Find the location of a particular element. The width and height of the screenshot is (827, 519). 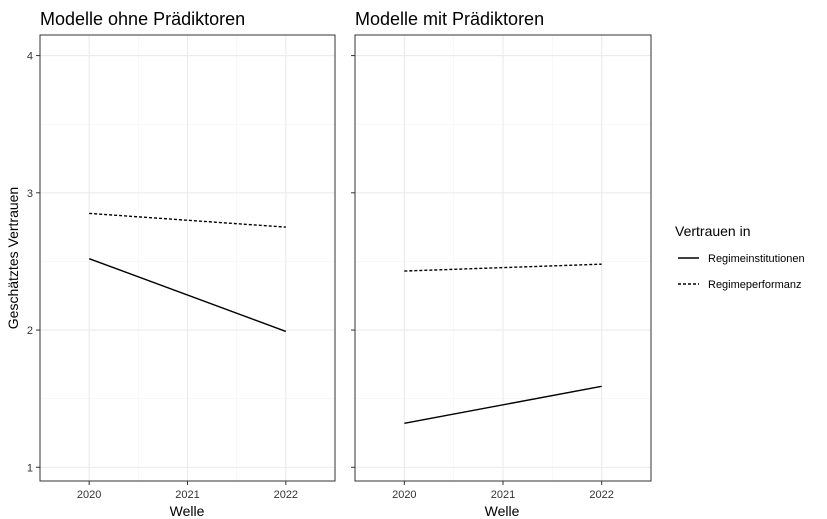

legend-label-regimeperformanz: Regimeperformanz is located at coordinates (755, 285).